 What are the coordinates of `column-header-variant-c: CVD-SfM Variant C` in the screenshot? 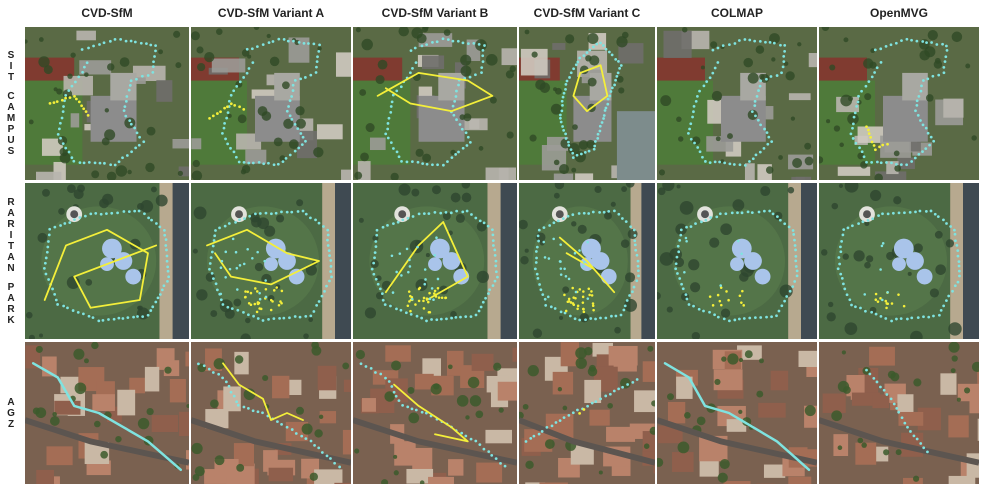 It's located at (587, 13).